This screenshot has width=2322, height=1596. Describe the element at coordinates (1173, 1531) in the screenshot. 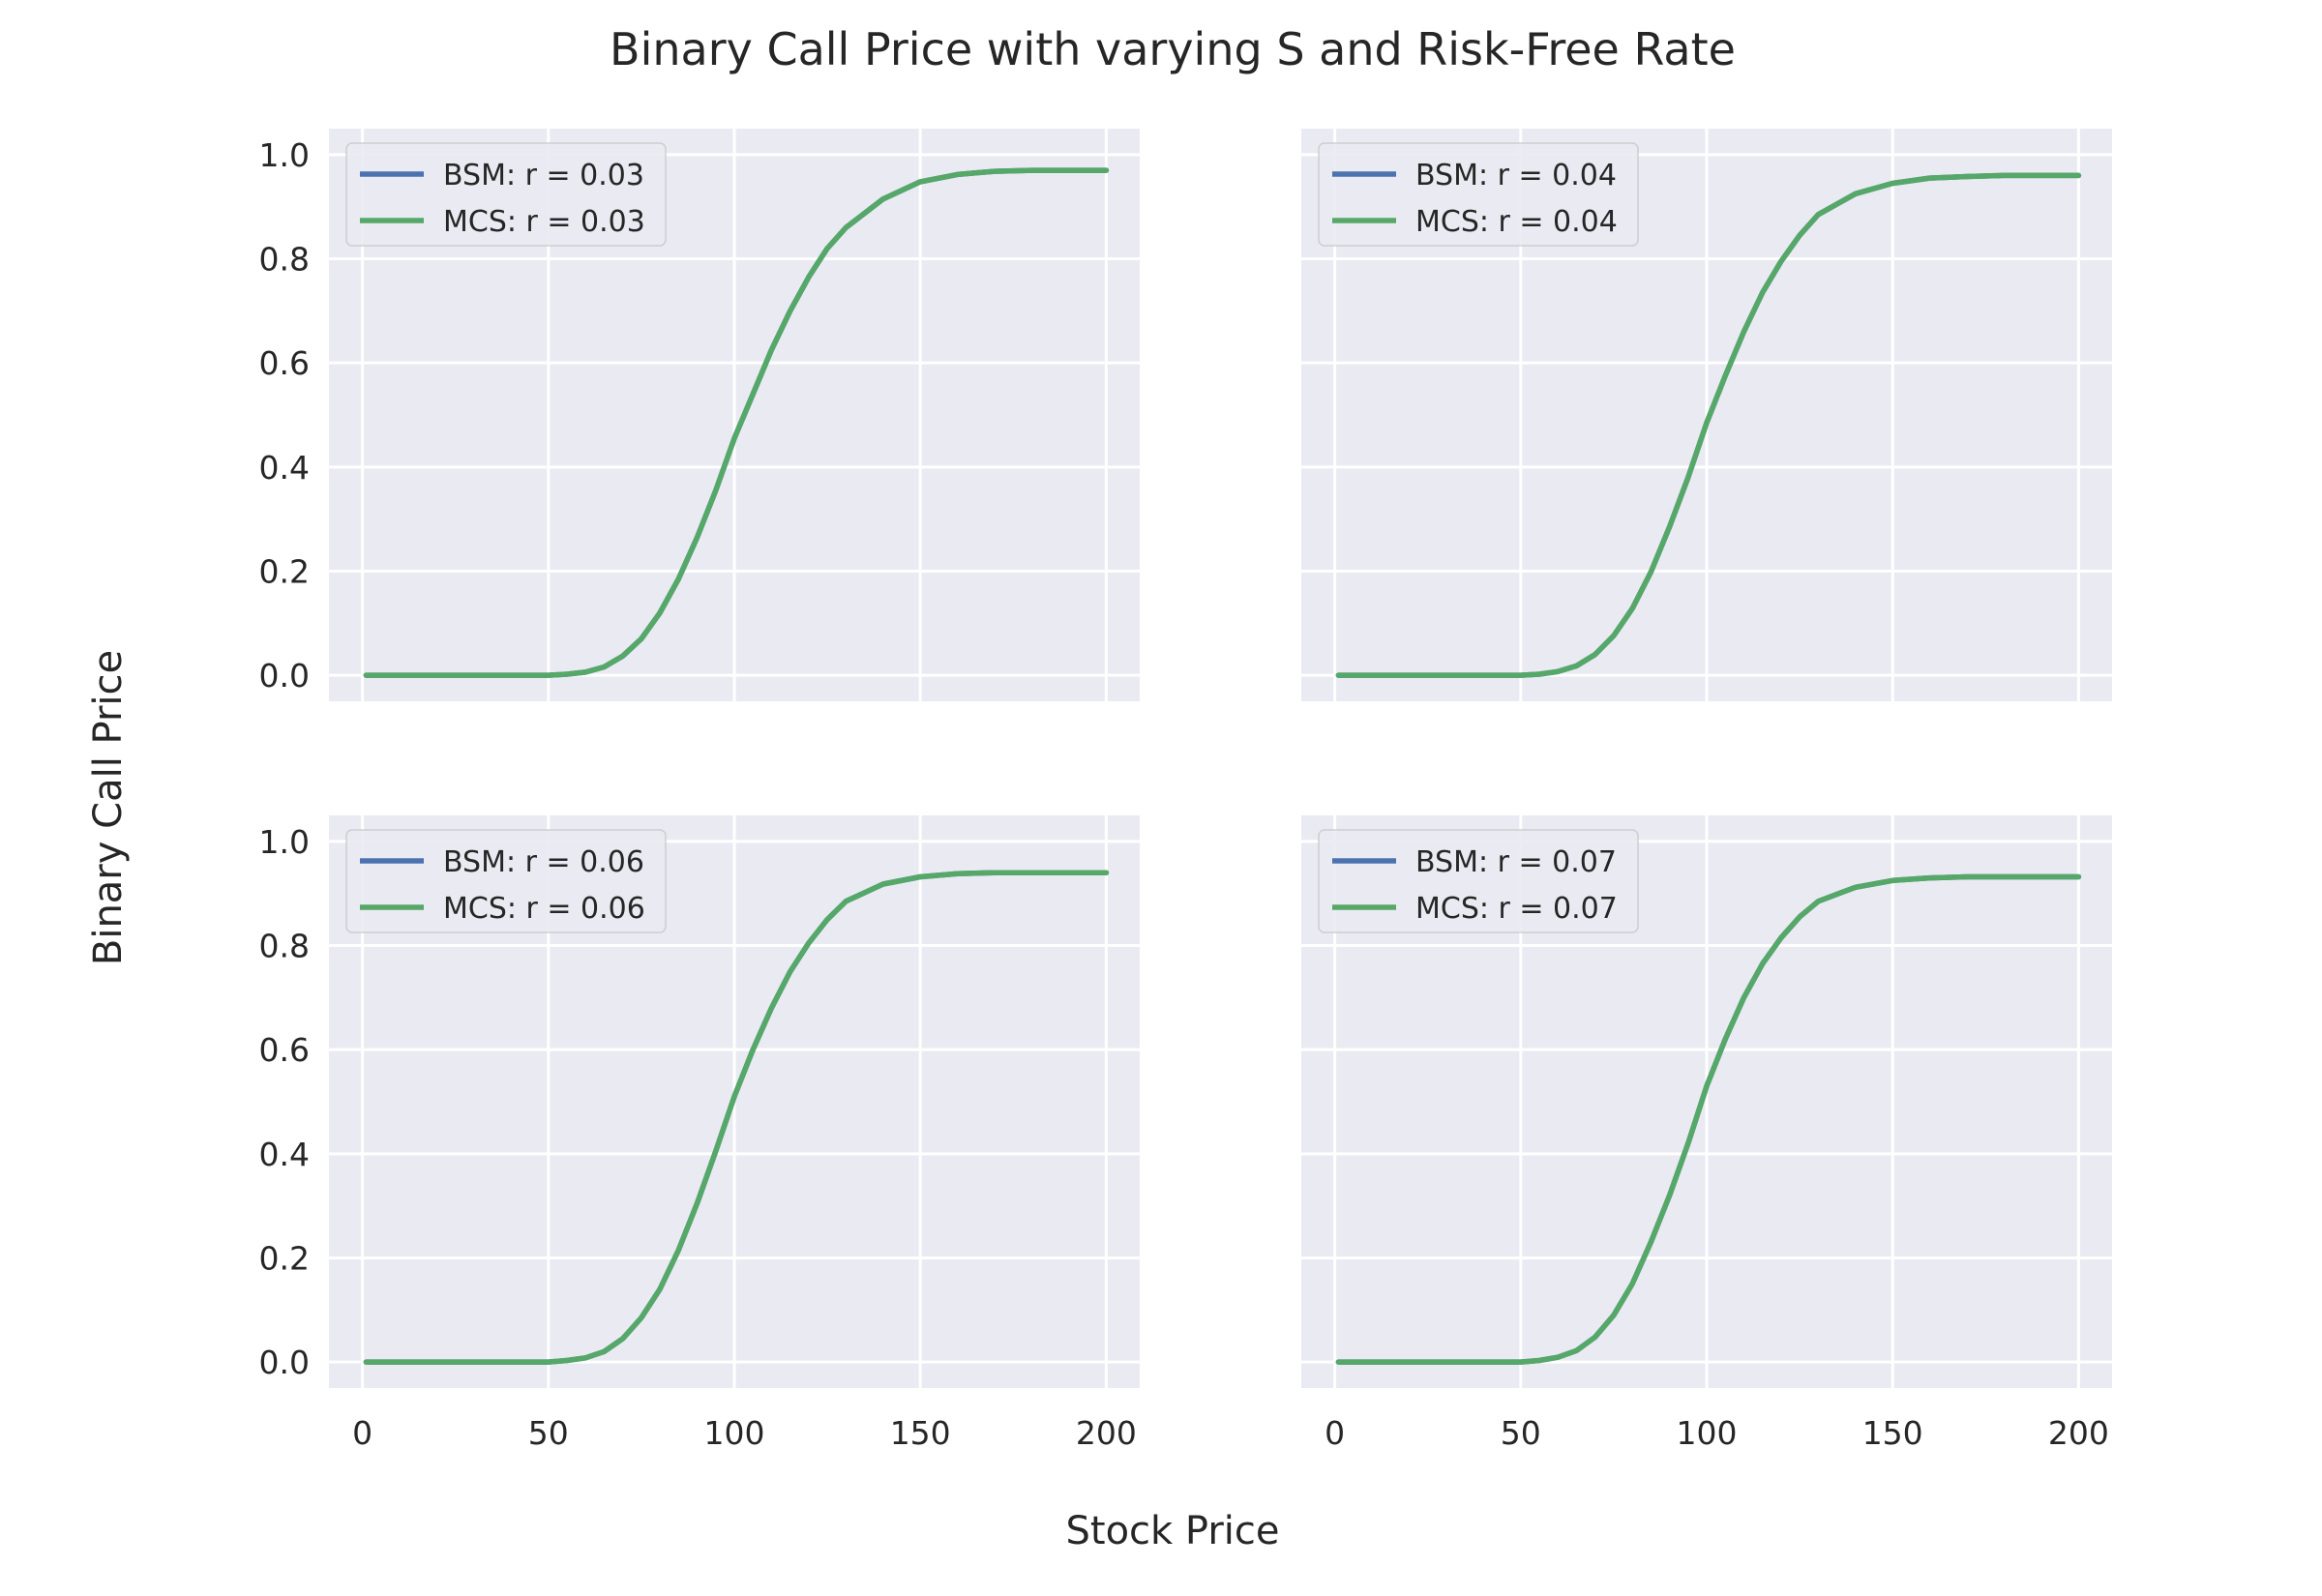

I see `x-axis-label: Stock Price` at that location.